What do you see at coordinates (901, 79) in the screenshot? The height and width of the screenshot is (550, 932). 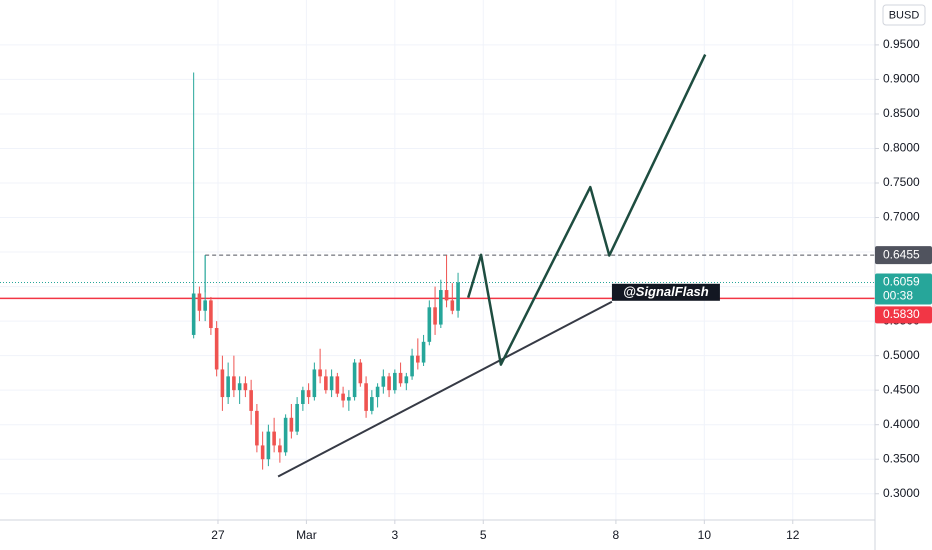 I see `y-tick-label: 0.9000` at bounding box center [901, 79].